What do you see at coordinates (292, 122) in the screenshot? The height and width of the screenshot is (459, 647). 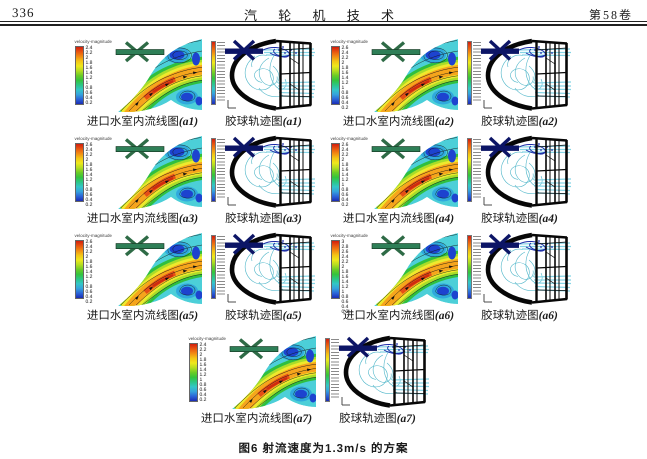 I see `trajectory-caption-tag: (a1)` at bounding box center [292, 122].